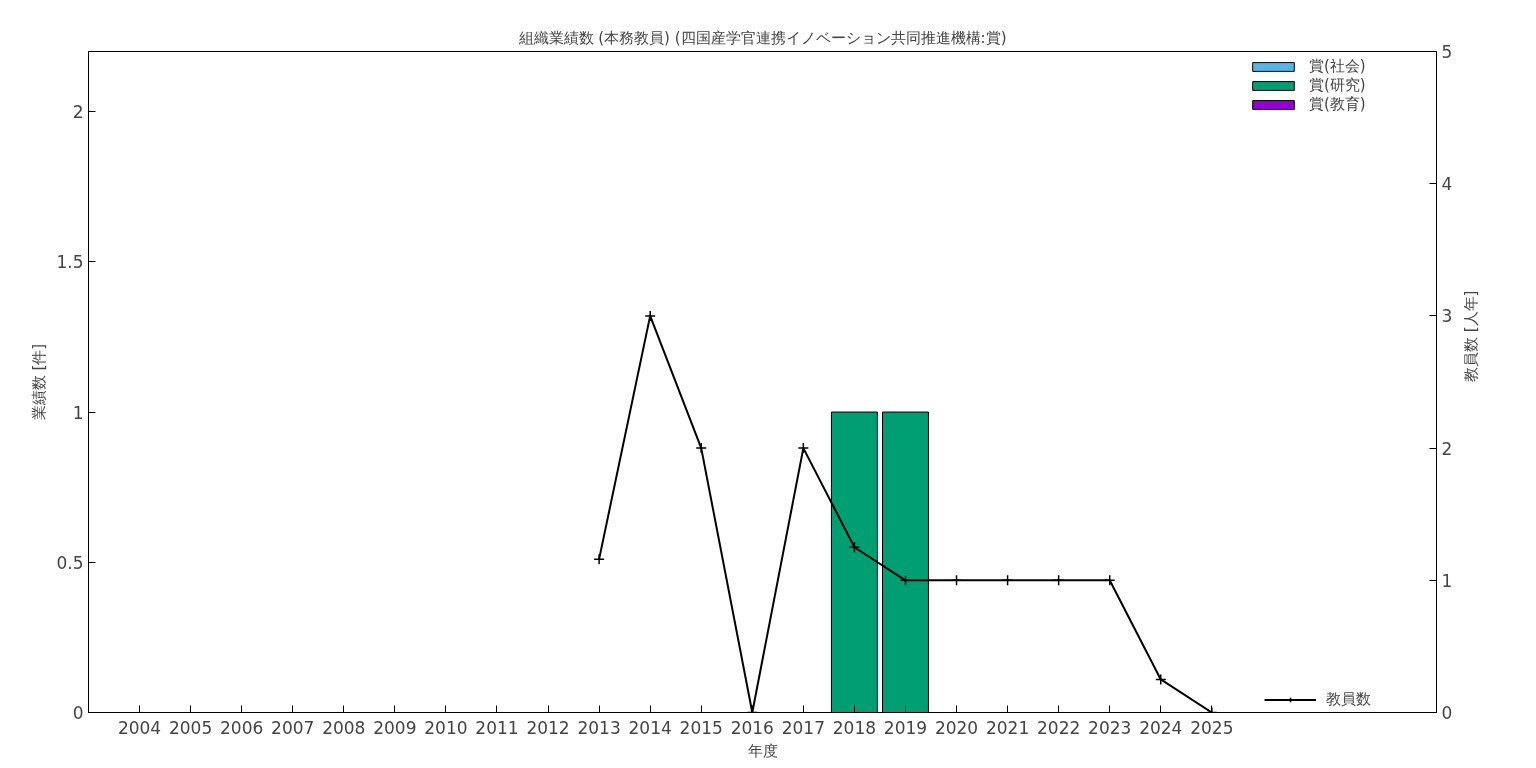  Describe the element at coordinates (1337, 85) in the screenshot. I see `legend-label: 賞(研究)` at that location.